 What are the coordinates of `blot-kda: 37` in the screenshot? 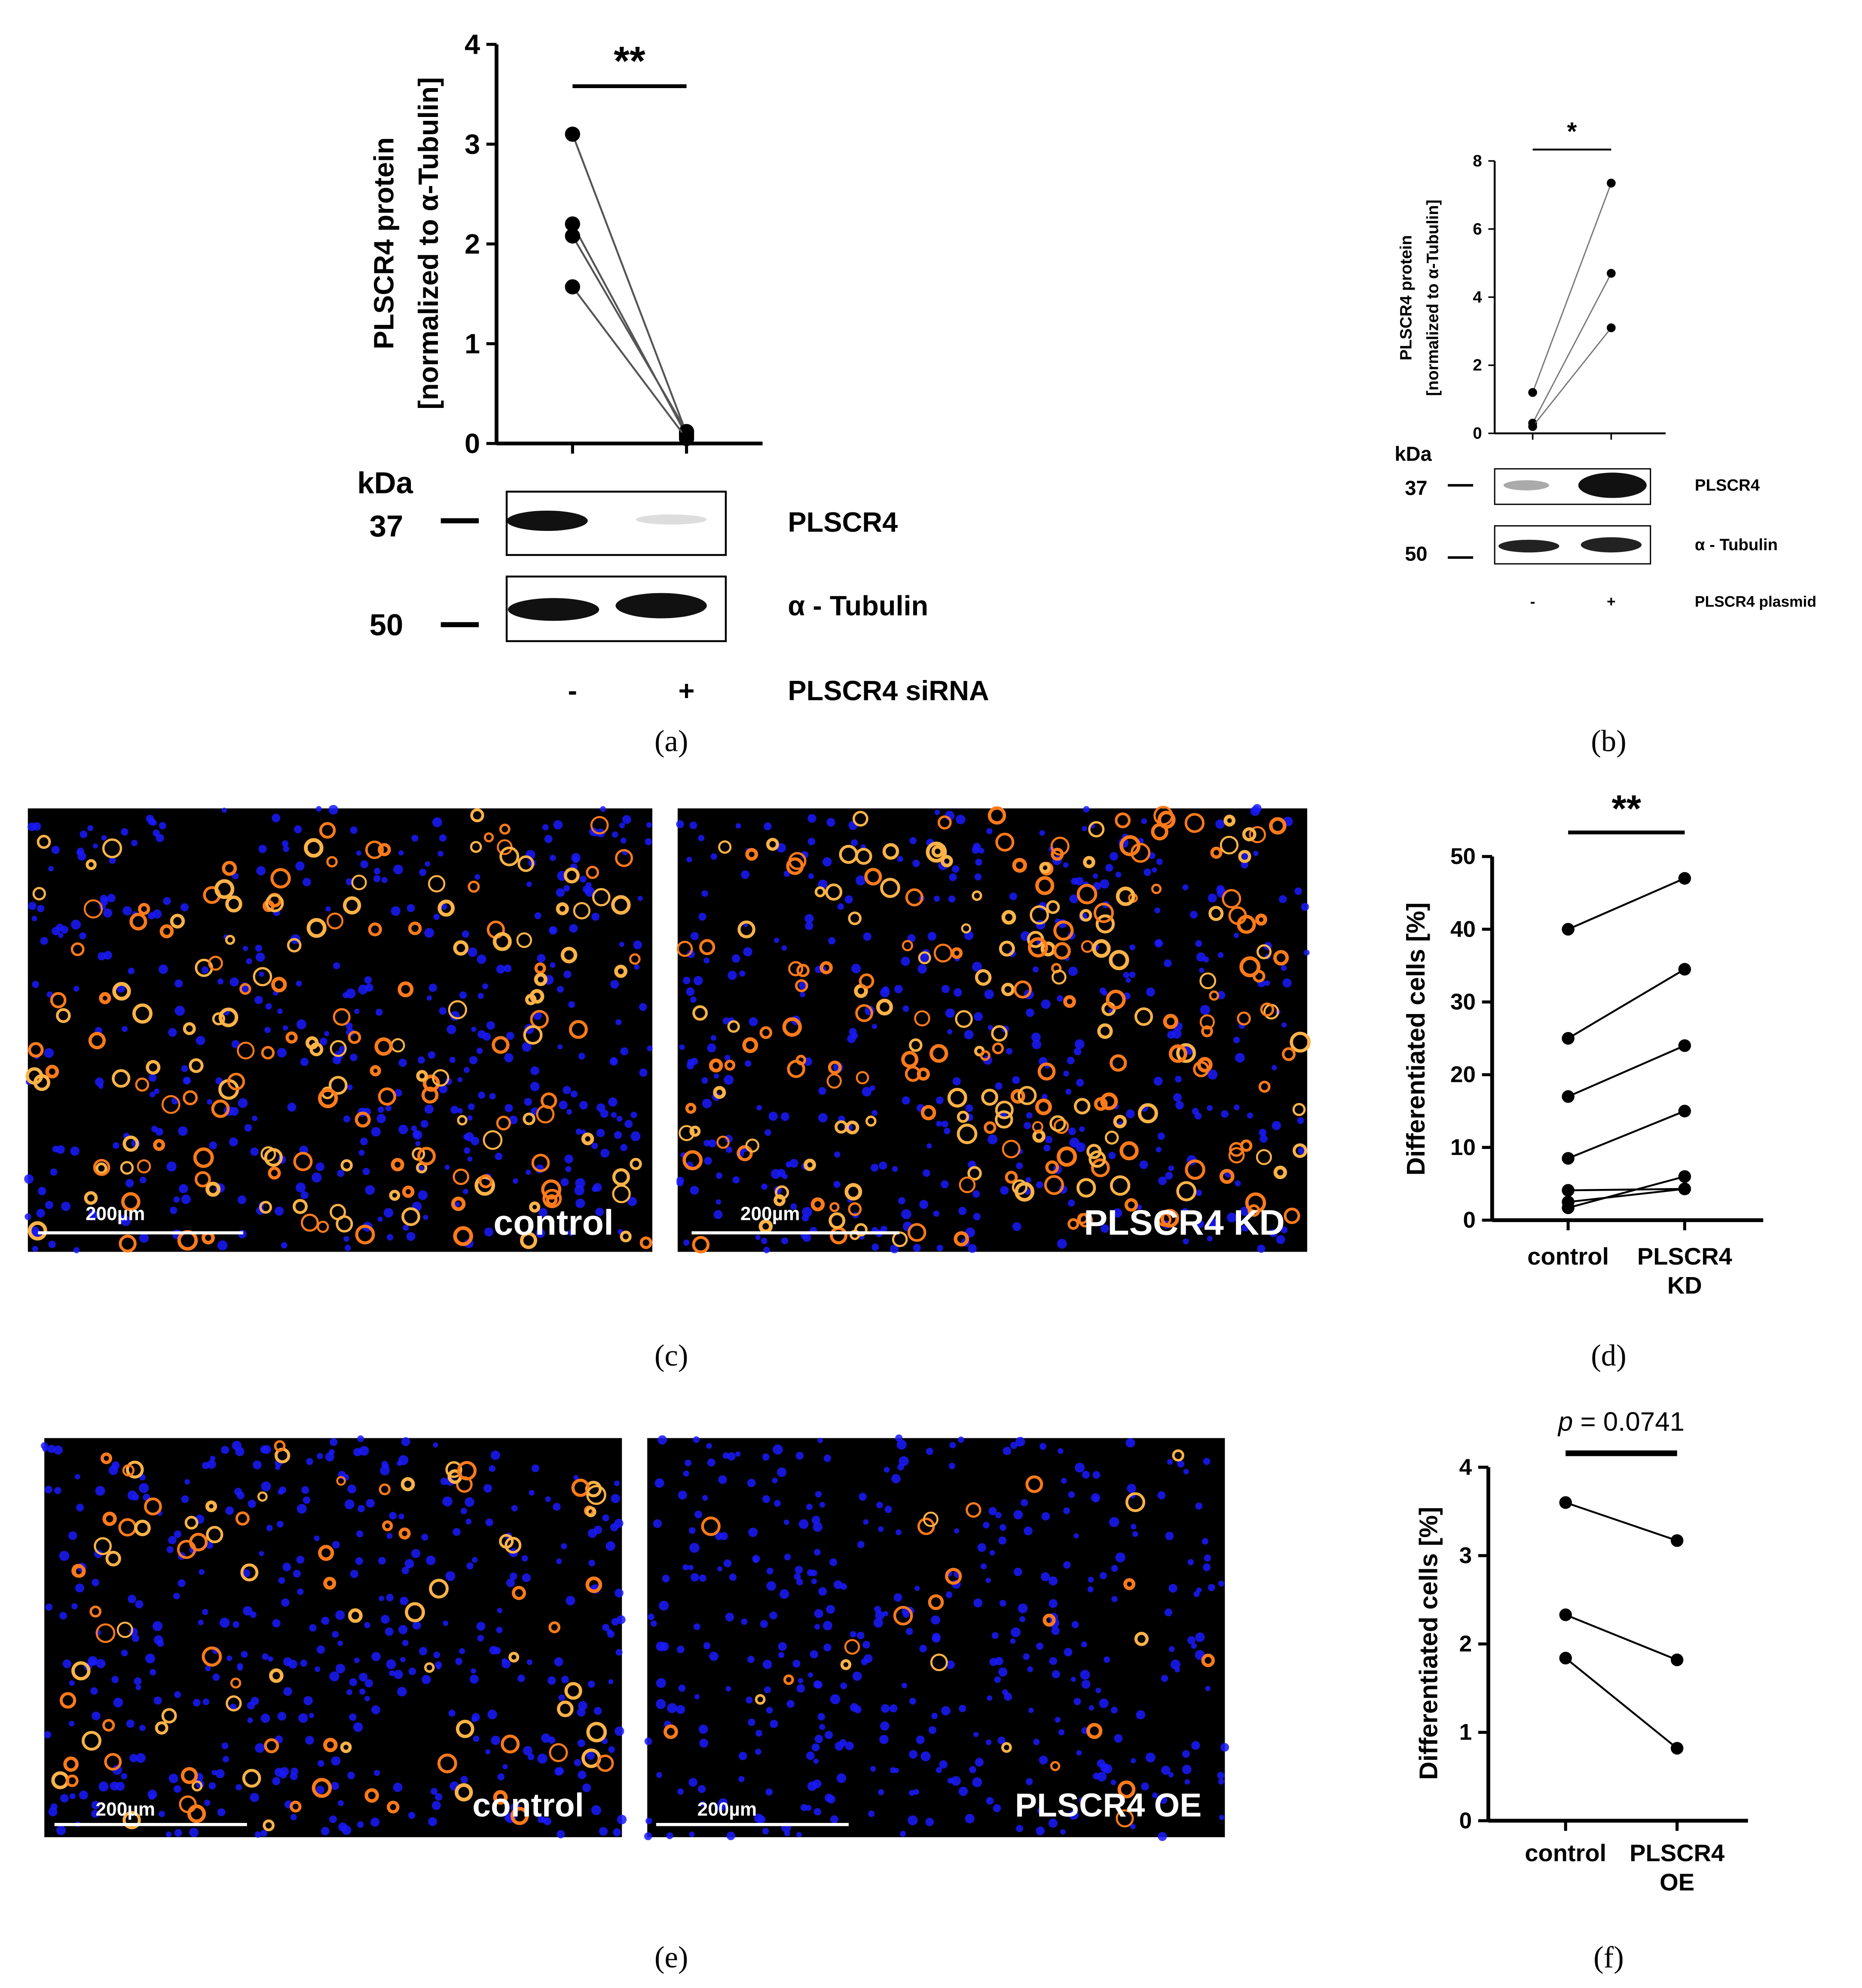 It's located at (387, 526).